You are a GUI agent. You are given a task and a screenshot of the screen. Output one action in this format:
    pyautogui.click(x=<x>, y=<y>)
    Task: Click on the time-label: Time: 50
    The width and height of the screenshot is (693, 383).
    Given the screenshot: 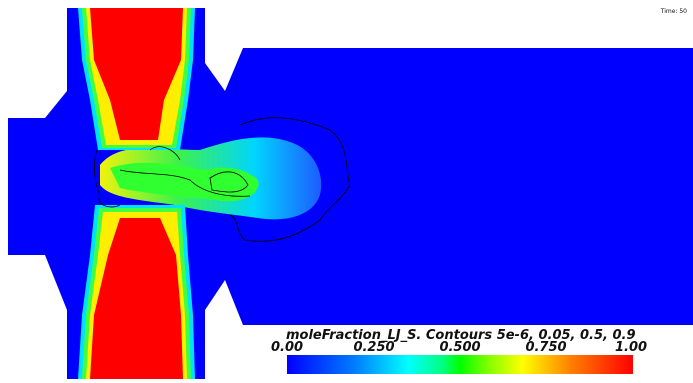 What is the action you would take?
    pyautogui.click(x=673, y=11)
    